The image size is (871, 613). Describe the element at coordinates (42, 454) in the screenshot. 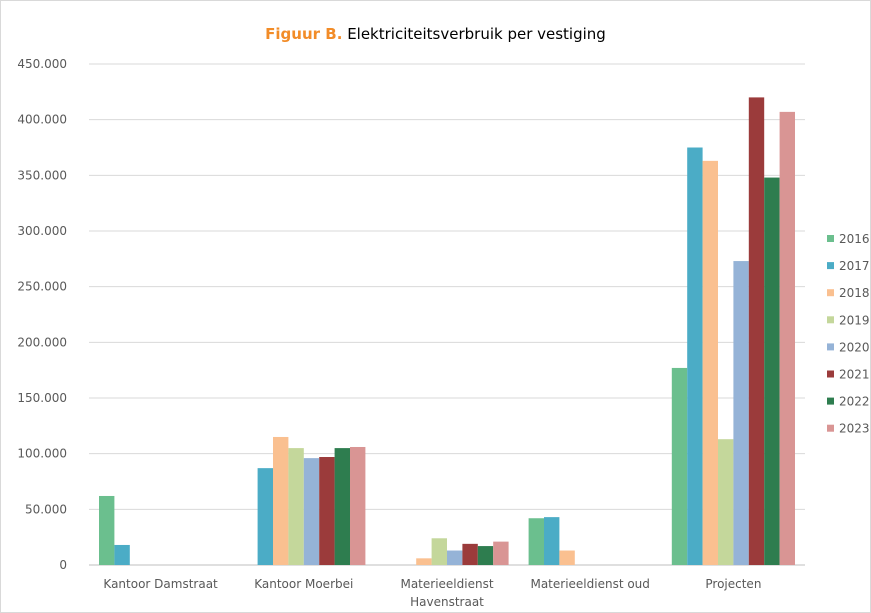

I see `y-tick-label: 100.000` at that location.